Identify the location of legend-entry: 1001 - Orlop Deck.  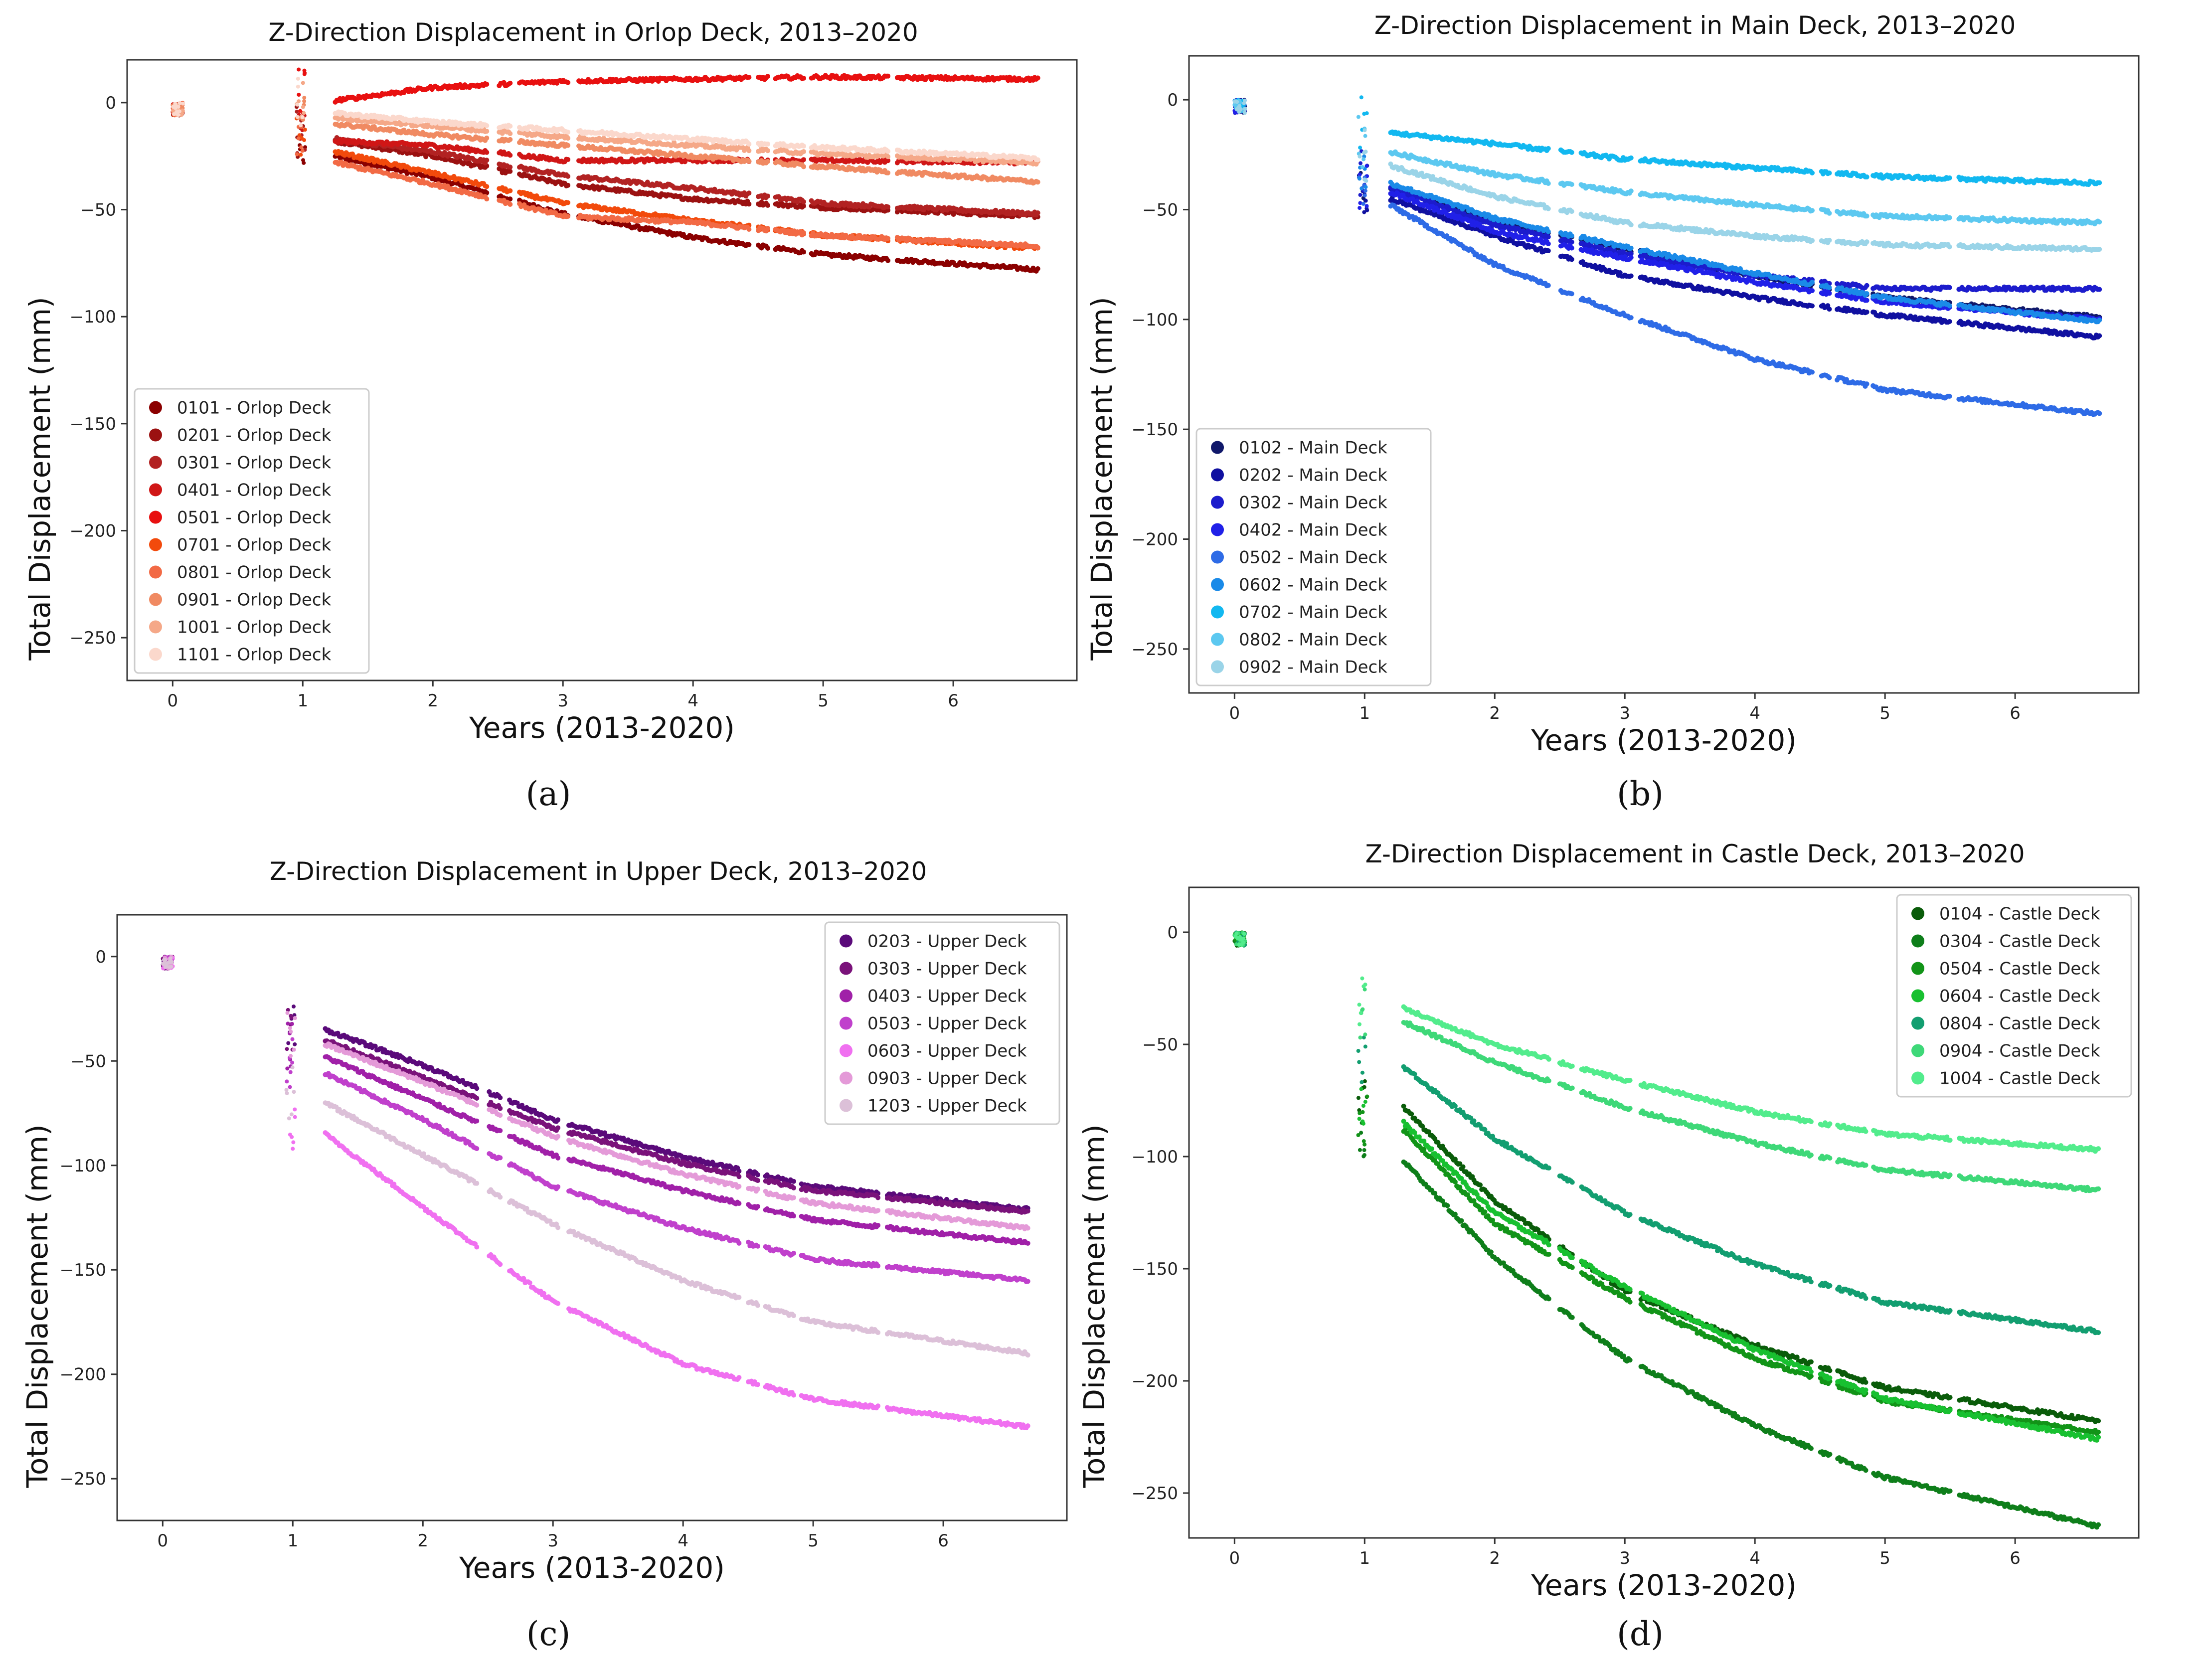
(254, 628).